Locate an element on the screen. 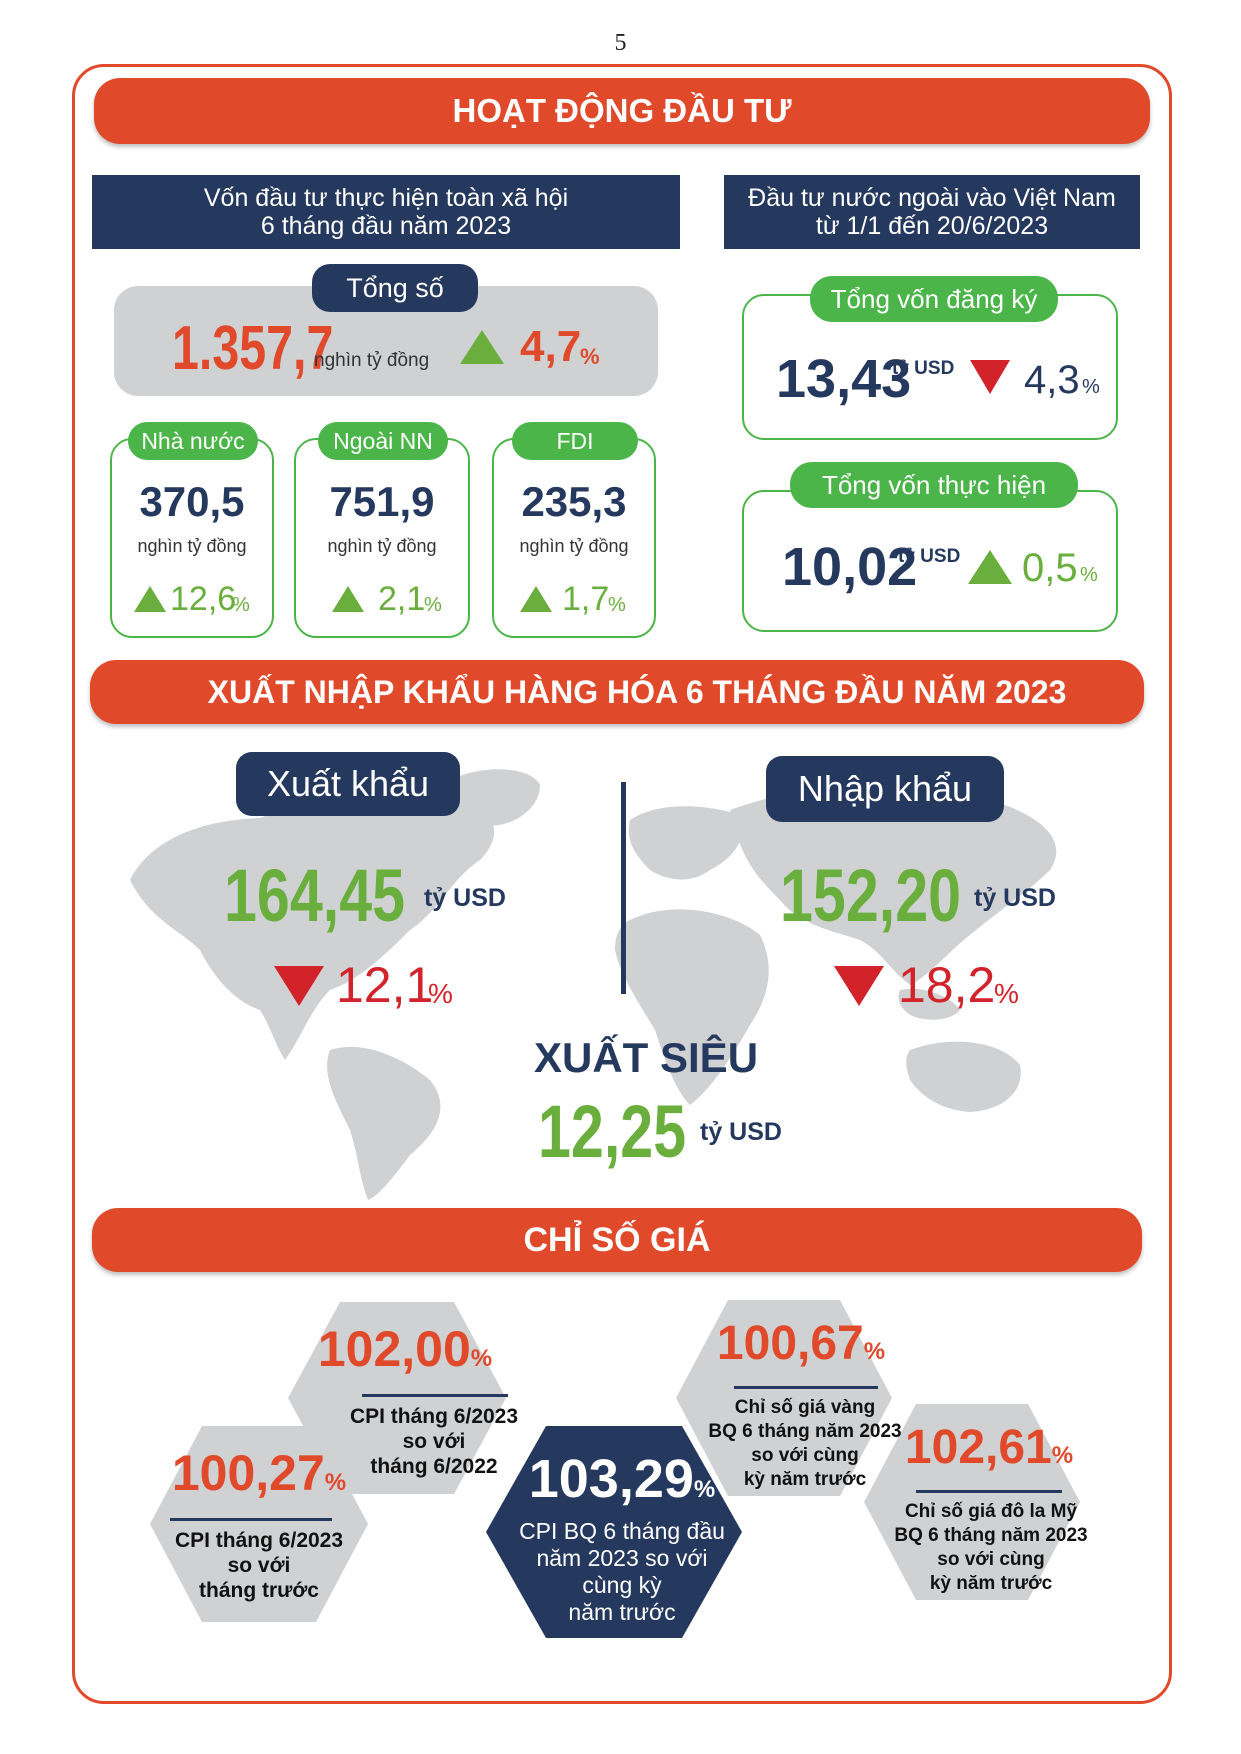 This screenshot has height=1754, width=1241. price-desc-cpi-month-line2: so với is located at coordinates (259, 1565).